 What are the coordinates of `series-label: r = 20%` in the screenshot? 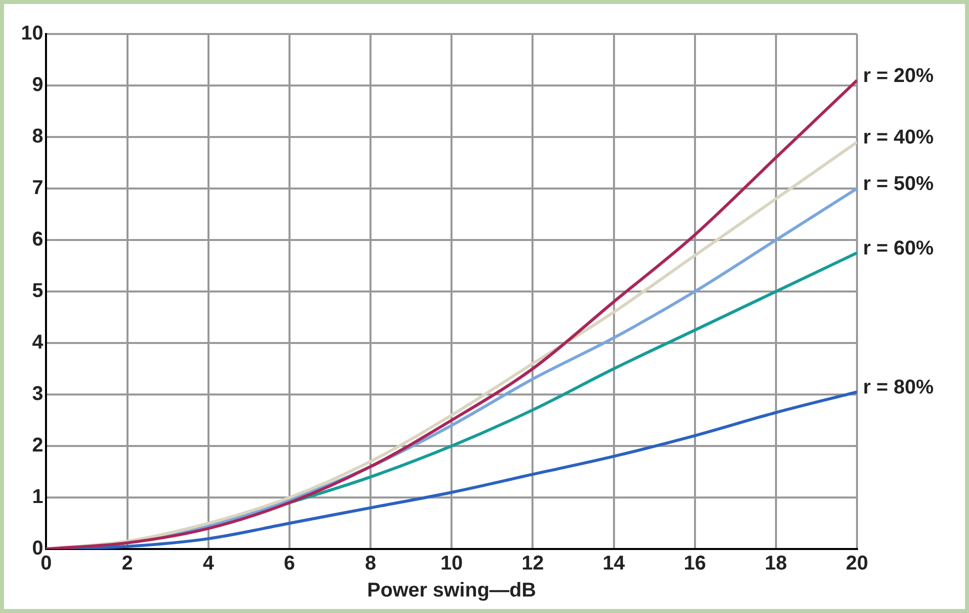 It's located at (898, 75).